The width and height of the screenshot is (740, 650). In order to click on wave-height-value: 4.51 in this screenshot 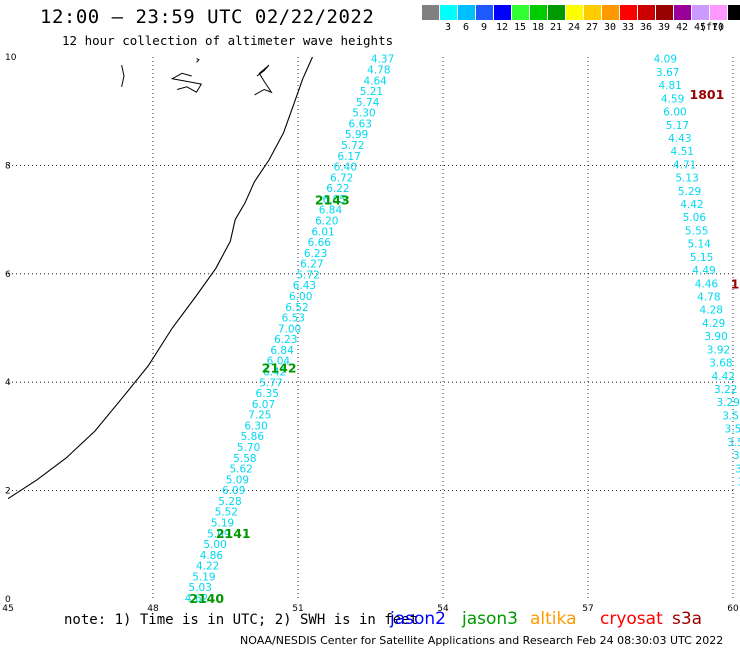, I will do `click(682, 152)`.